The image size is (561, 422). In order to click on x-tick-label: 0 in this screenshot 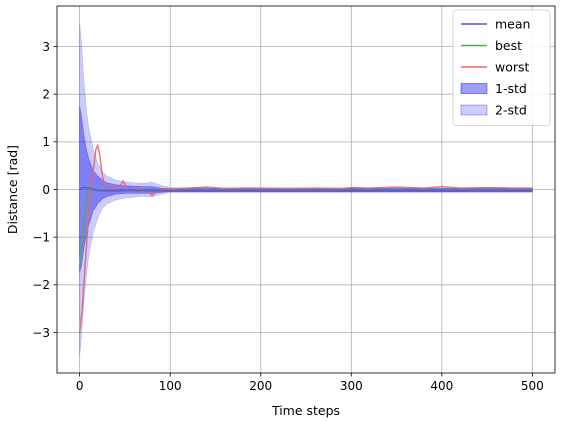, I will do `click(80, 386)`.